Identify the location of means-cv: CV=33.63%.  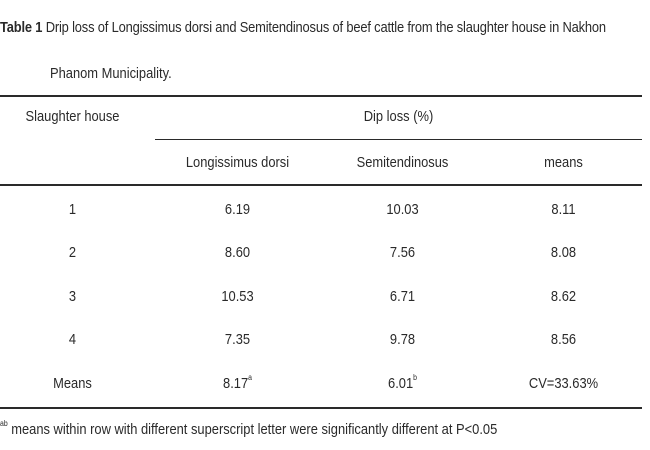
(563, 383).